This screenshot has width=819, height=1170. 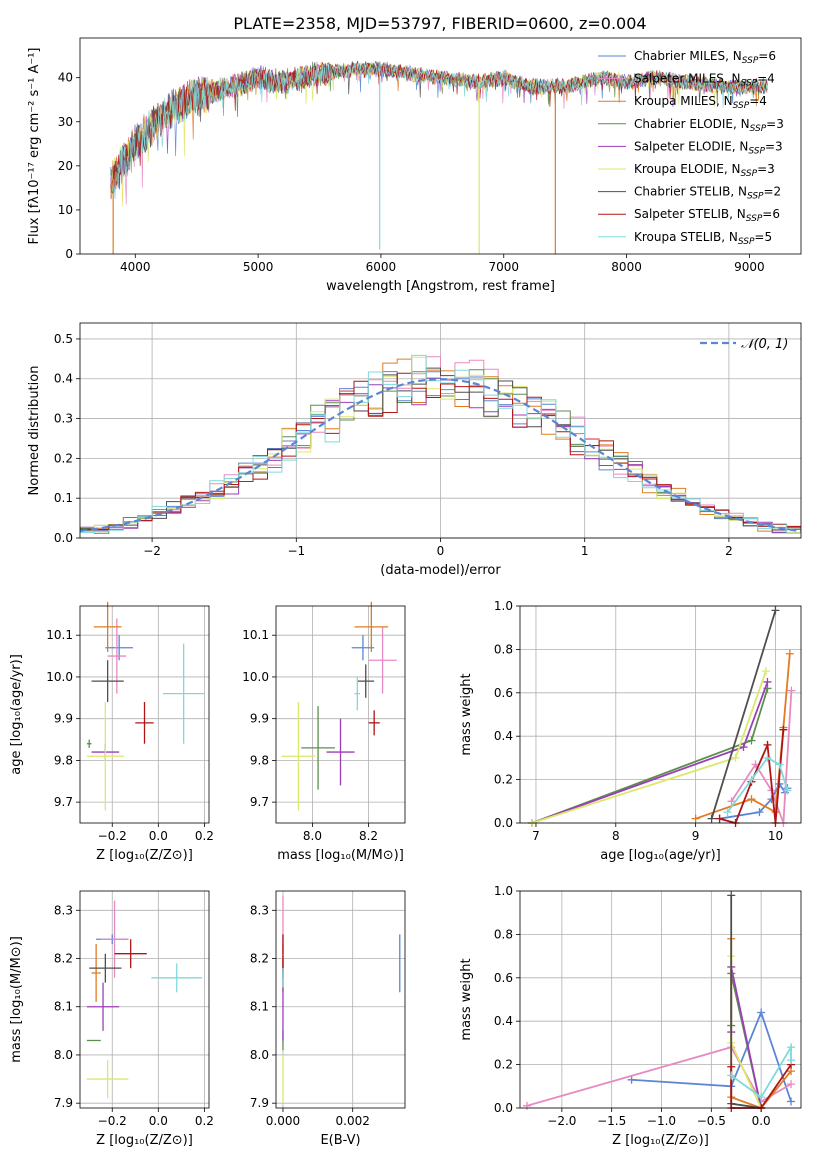 I want to click on y-axis-label: age [log₁₀(age/yr)], so click(x=16, y=714).